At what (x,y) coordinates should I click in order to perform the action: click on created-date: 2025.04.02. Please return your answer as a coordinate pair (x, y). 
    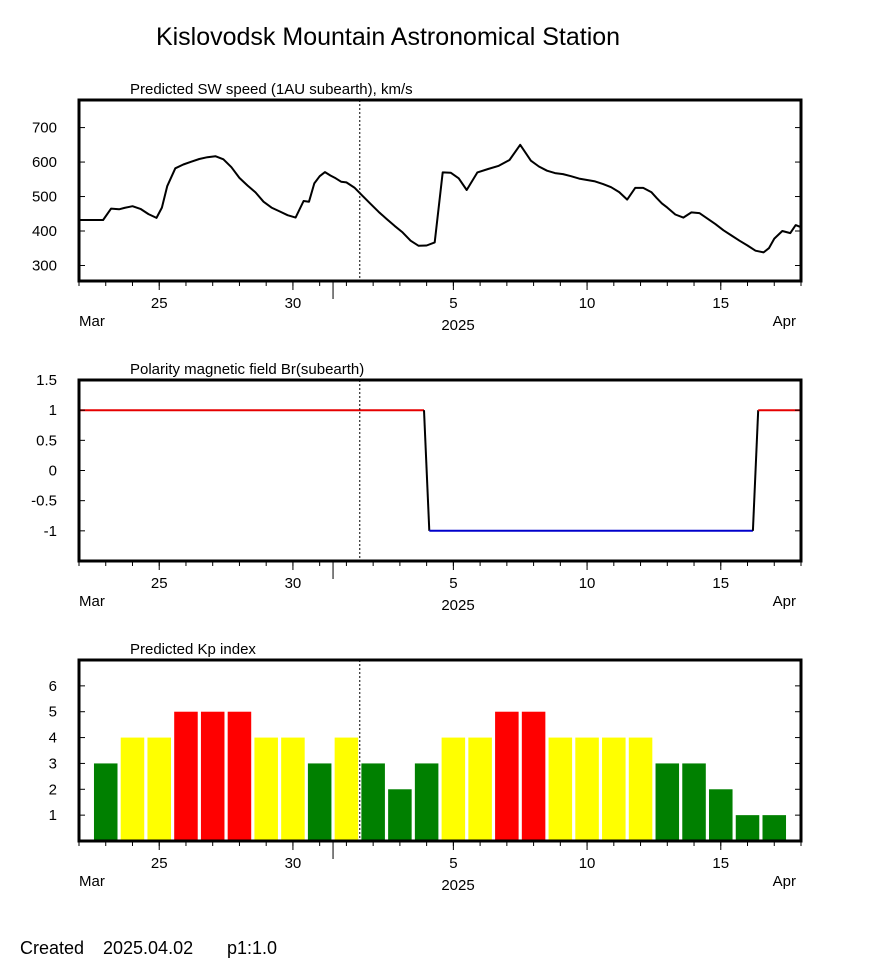
    Looking at the image, I should click on (148, 948).